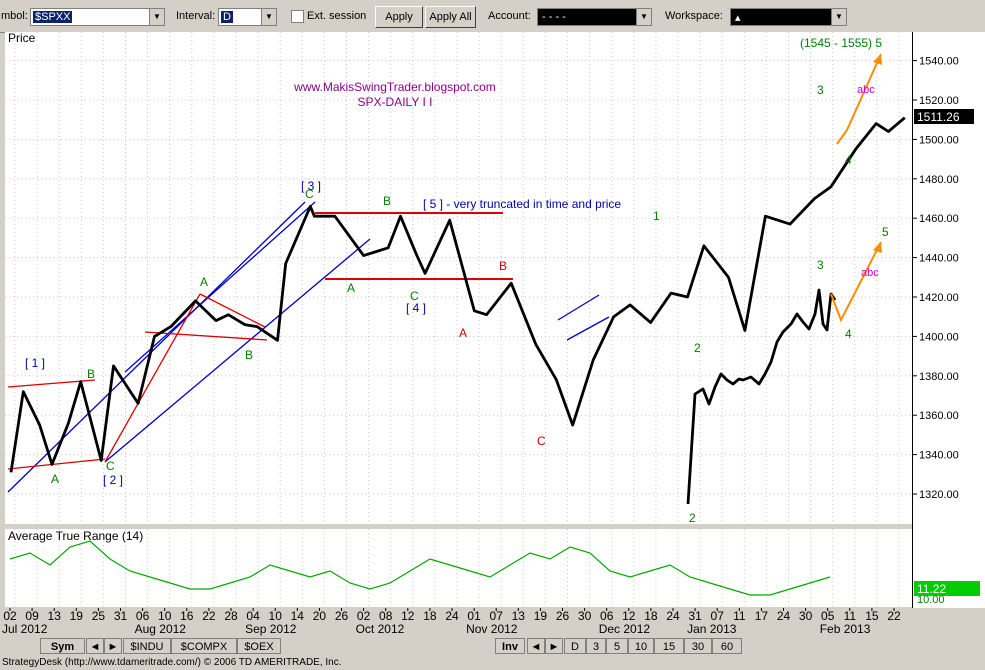 The width and height of the screenshot is (985, 670). I want to click on ext-session-checkbox, so click(297, 16).